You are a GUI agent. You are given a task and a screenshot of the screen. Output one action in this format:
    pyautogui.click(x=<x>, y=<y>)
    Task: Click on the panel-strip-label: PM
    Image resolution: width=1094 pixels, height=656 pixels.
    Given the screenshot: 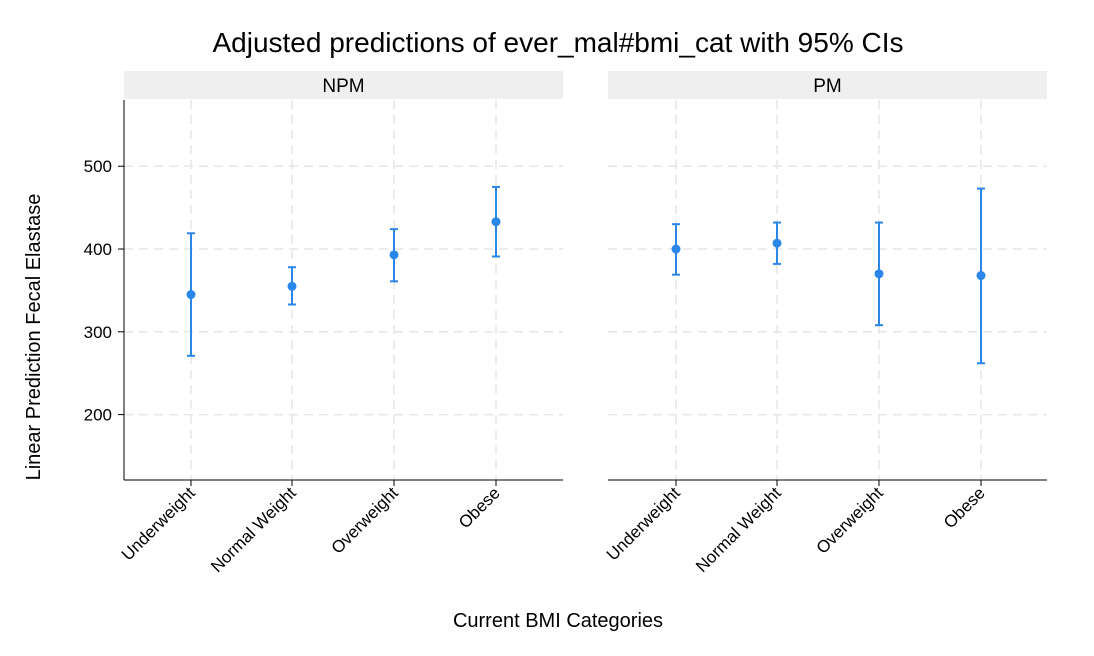 What is the action you would take?
    pyautogui.click(x=827, y=86)
    